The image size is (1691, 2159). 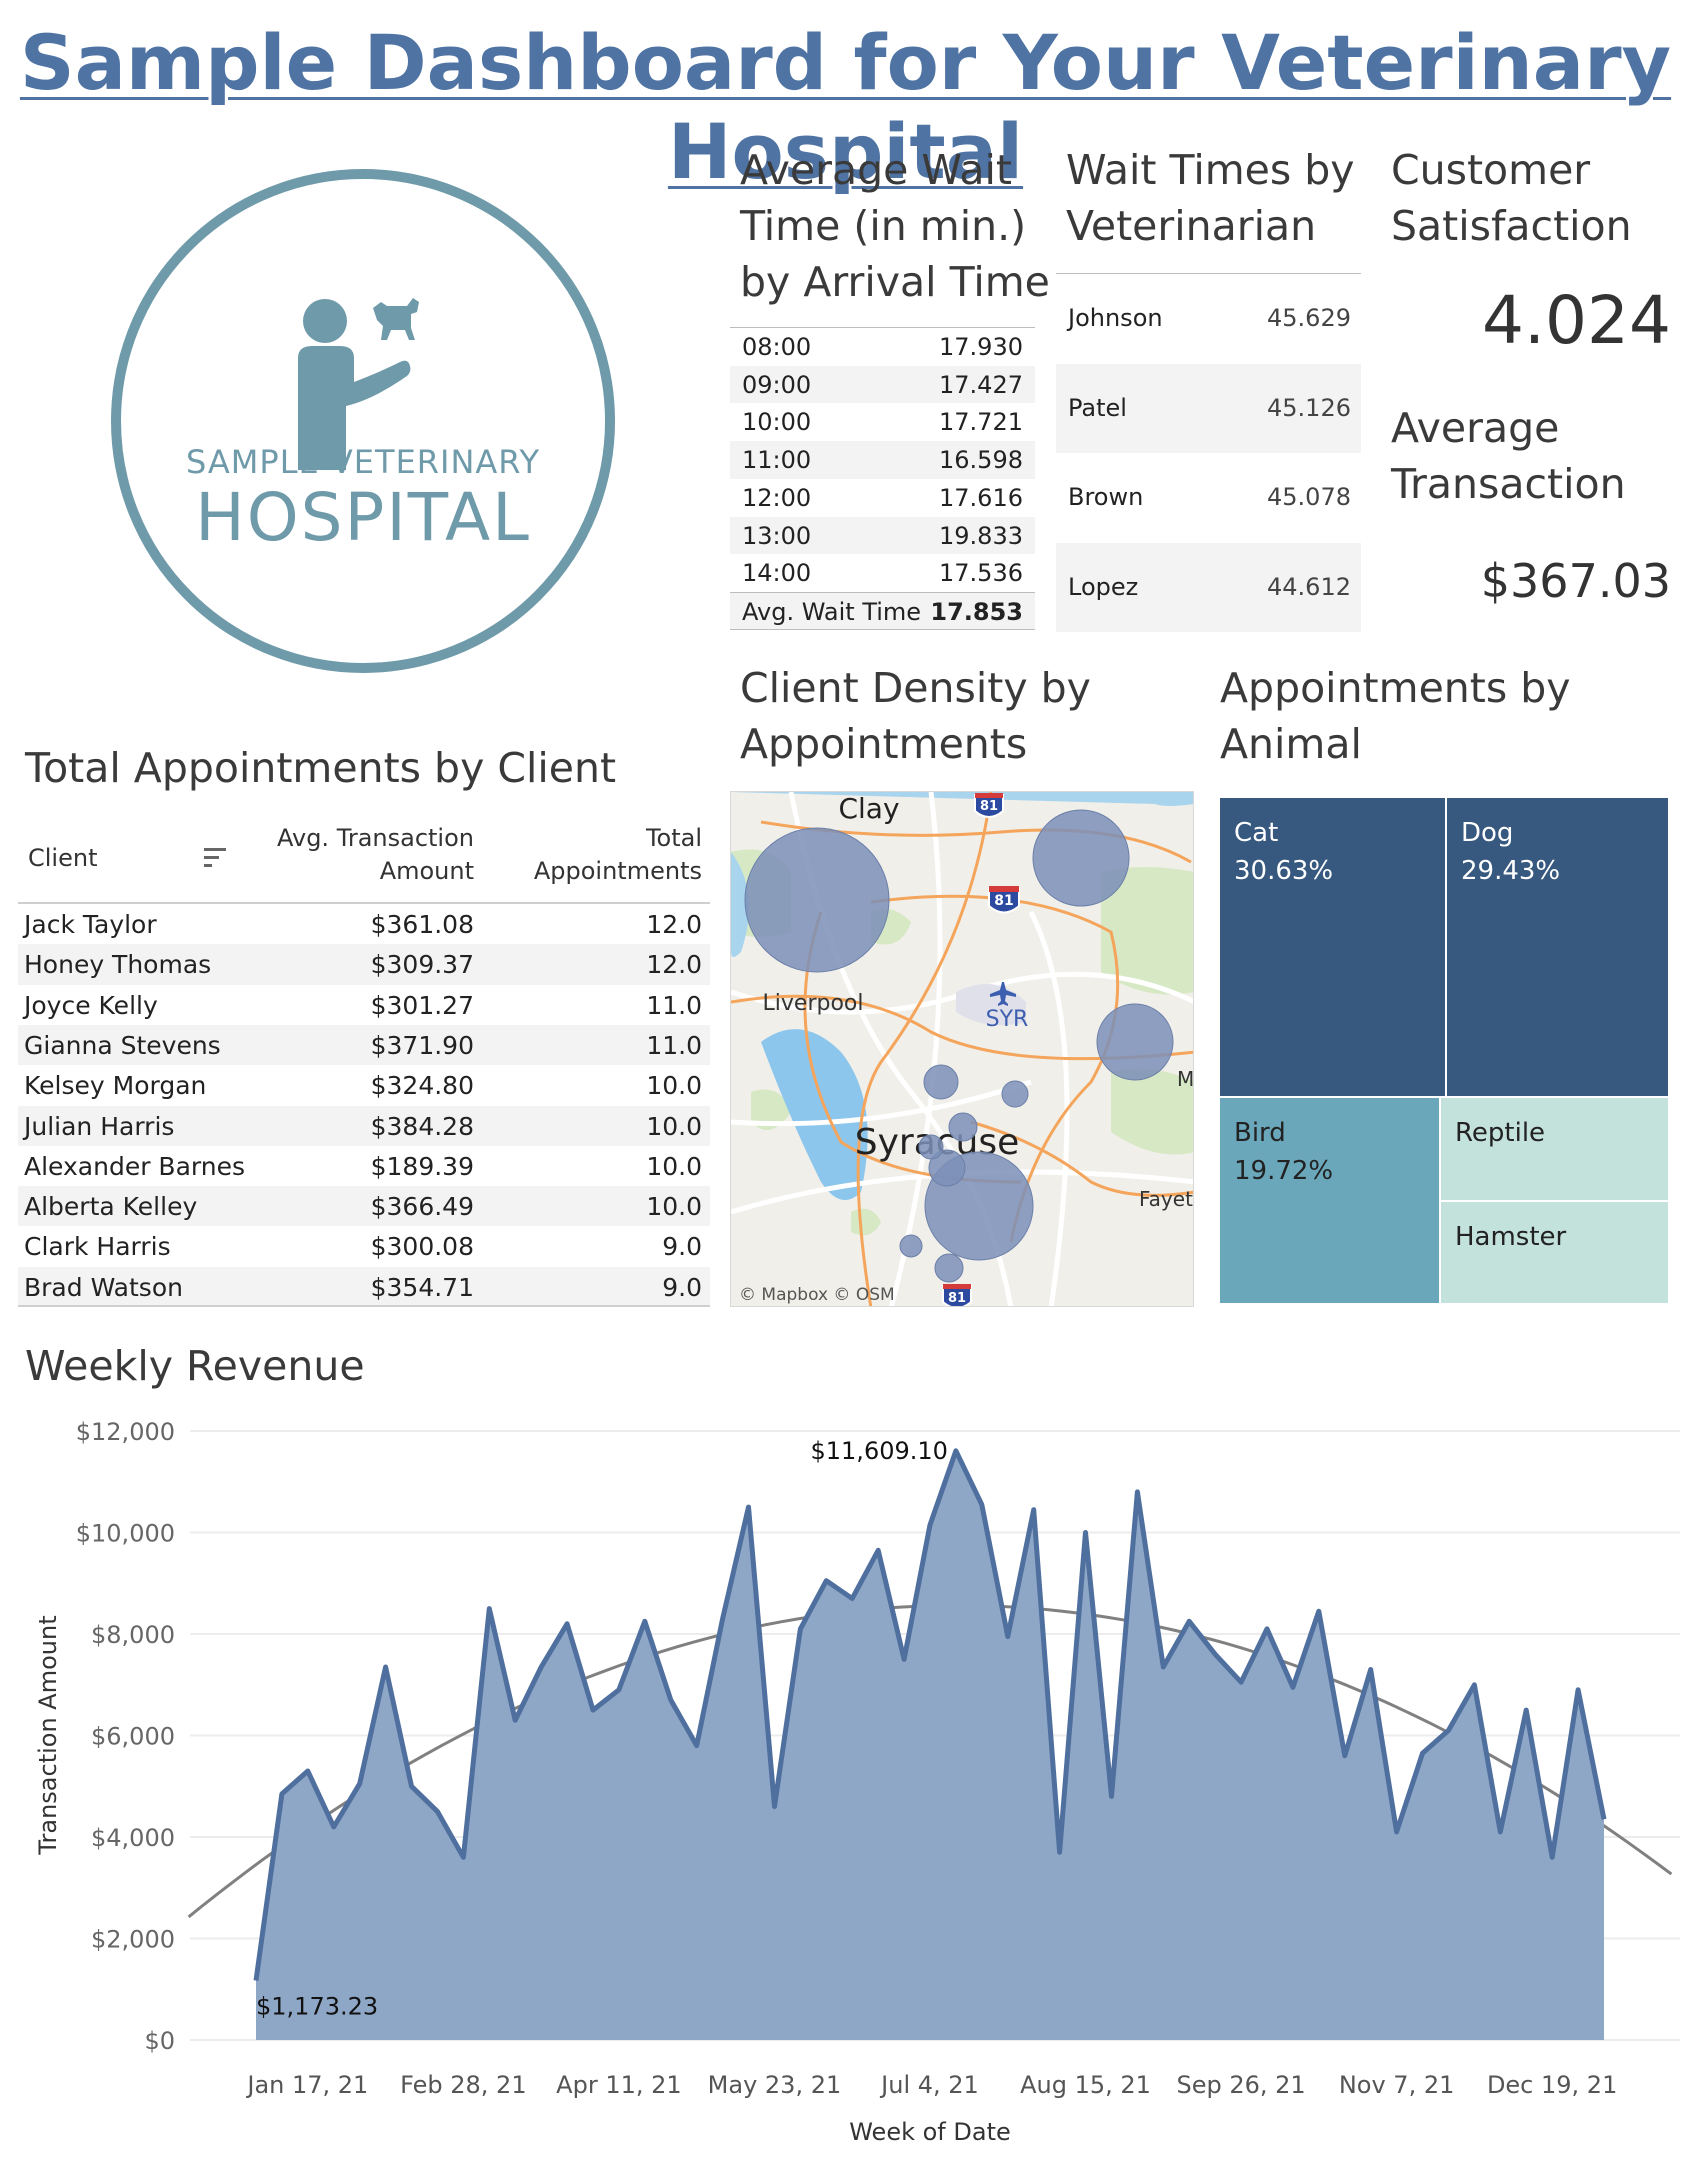 What do you see at coordinates (1209, 497) in the screenshot?
I see `table-row: Brown 45.078` at bounding box center [1209, 497].